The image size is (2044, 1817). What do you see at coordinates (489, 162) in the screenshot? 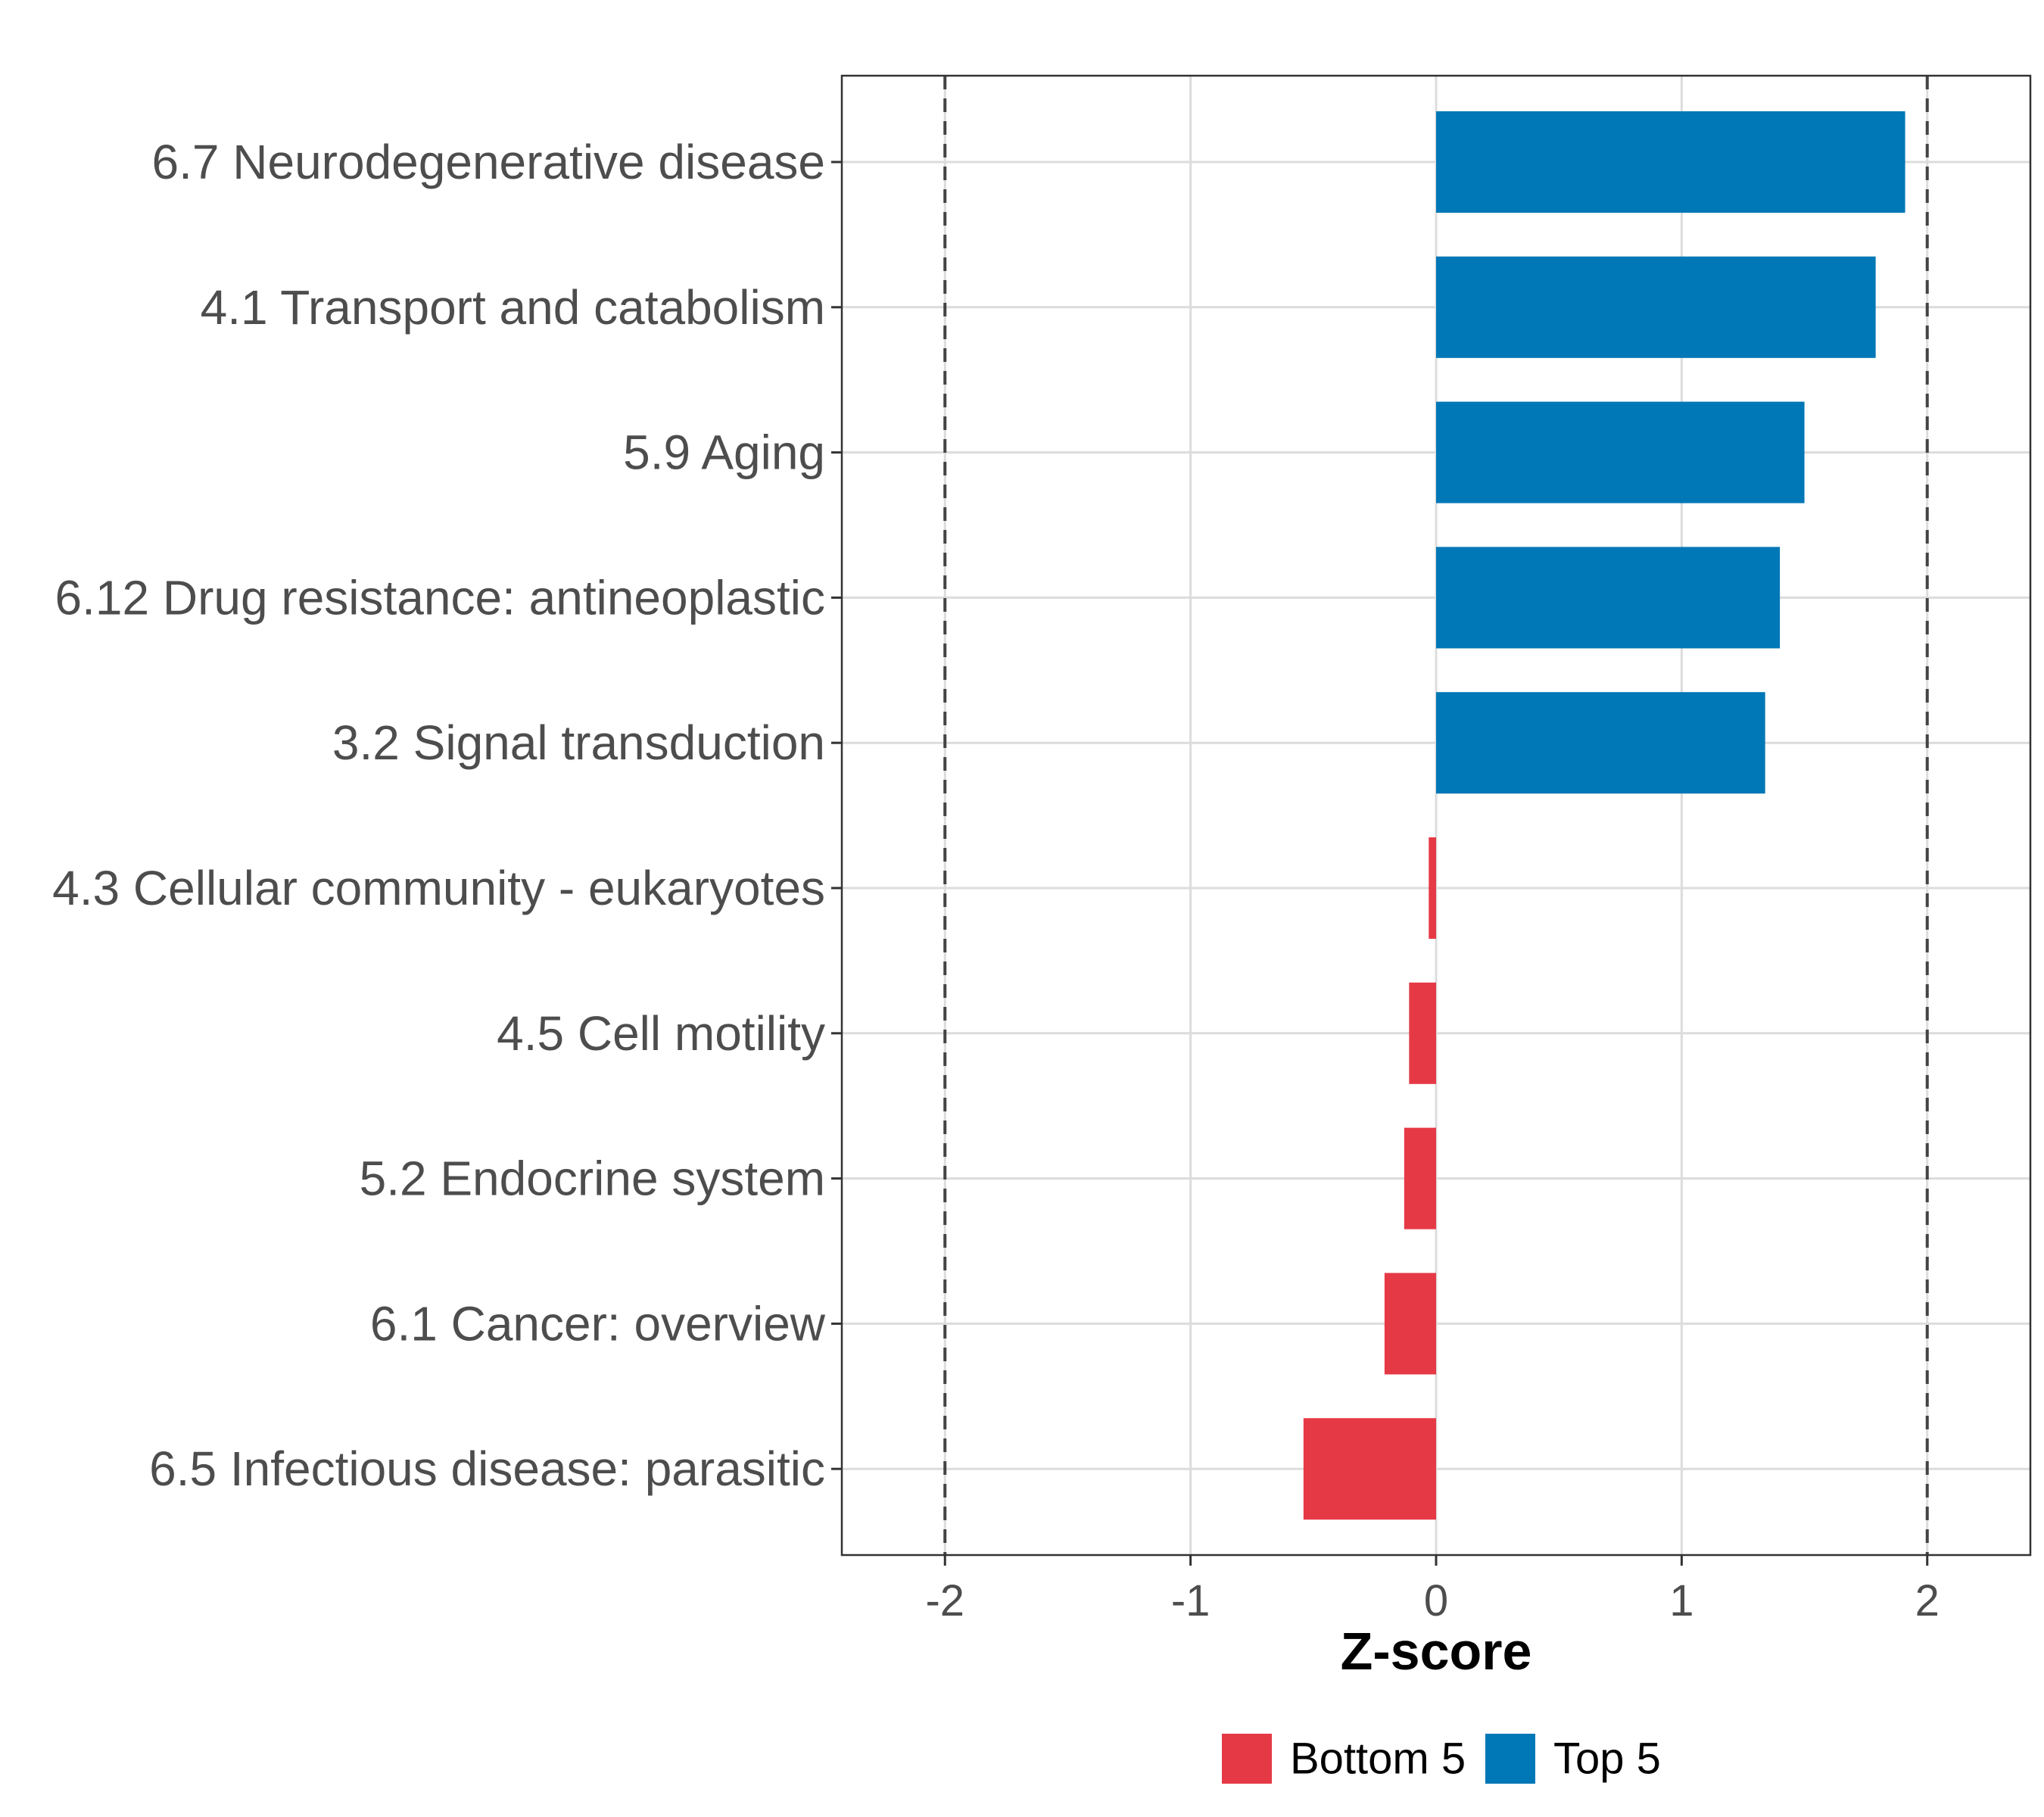
I see `category-label: 6.7 Neurodegenerative disease` at bounding box center [489, 162].